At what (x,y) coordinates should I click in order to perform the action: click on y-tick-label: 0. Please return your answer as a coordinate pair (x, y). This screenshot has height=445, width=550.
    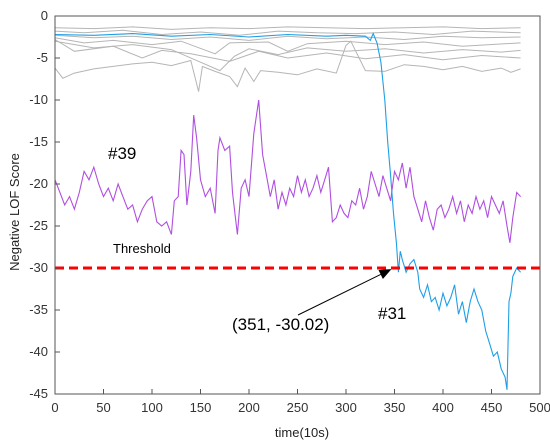
    Looking at the image, I should click on (44, 15).